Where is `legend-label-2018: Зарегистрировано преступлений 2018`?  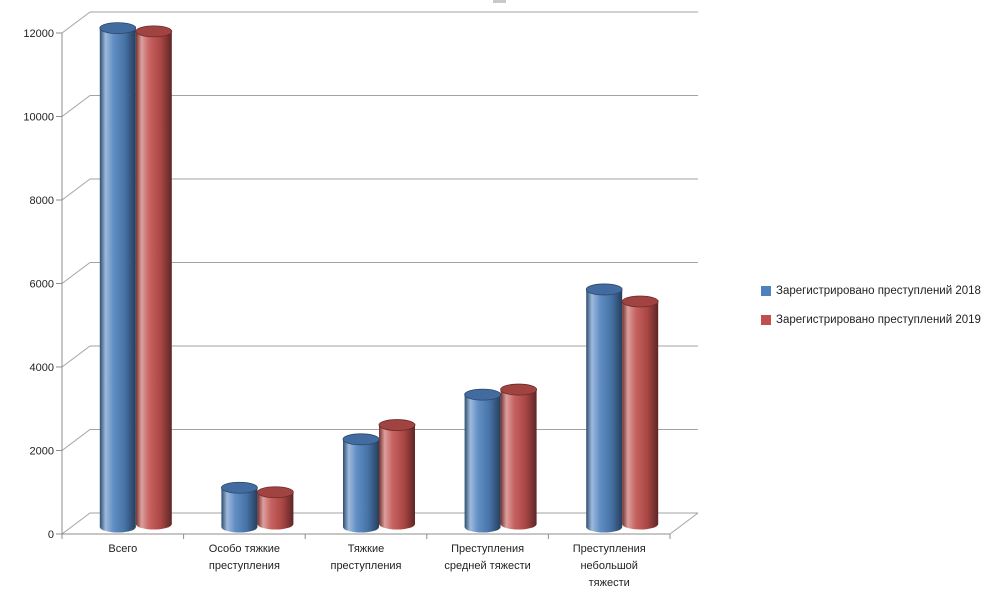 legend-label-2018: Зарегистрировано преступлений 2018 is located at coordinates (878, 291).